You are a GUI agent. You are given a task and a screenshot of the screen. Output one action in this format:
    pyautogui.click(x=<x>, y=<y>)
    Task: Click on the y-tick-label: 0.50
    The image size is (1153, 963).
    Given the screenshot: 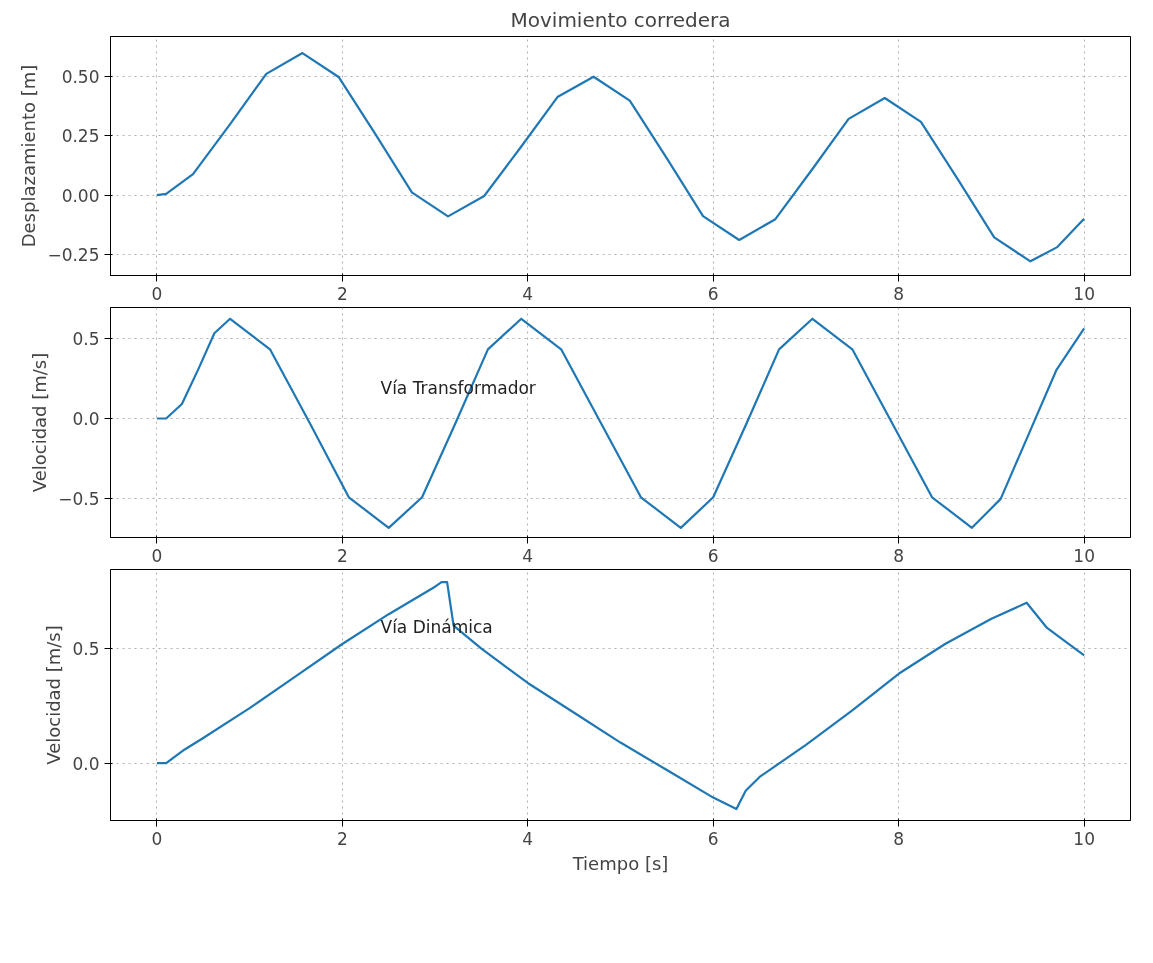 What is the action you would take?
    pyautogui.click(x=80, y=77)
    